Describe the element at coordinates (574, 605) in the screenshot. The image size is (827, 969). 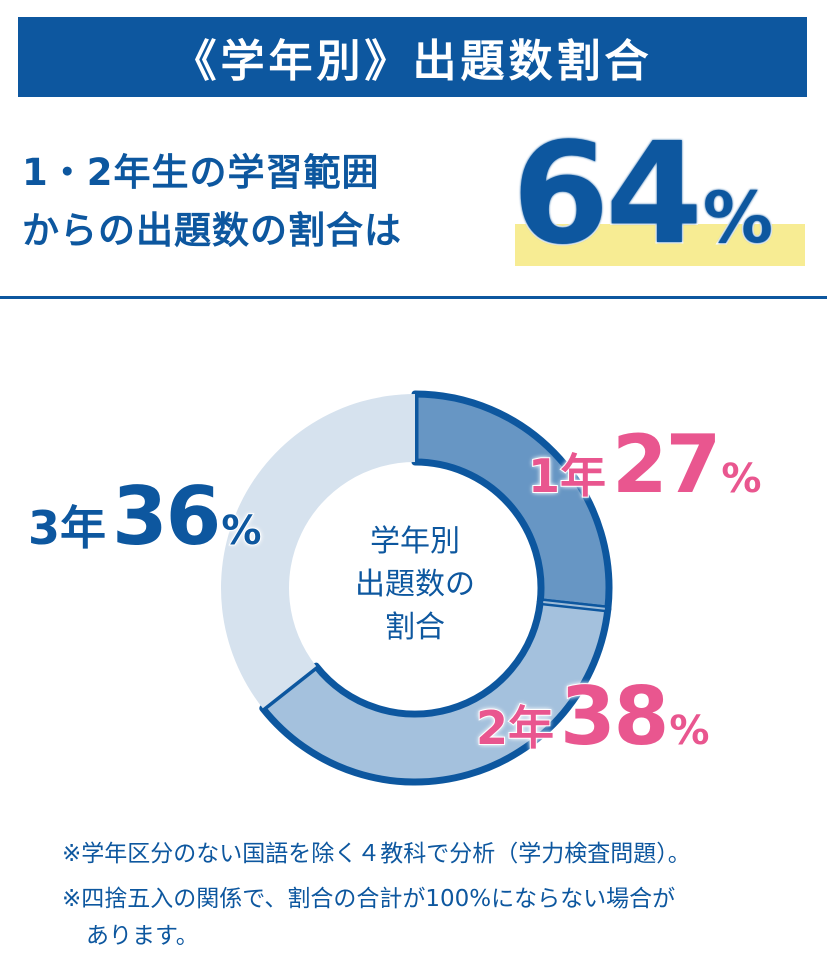
I see `donut-slice-separator` at that location.